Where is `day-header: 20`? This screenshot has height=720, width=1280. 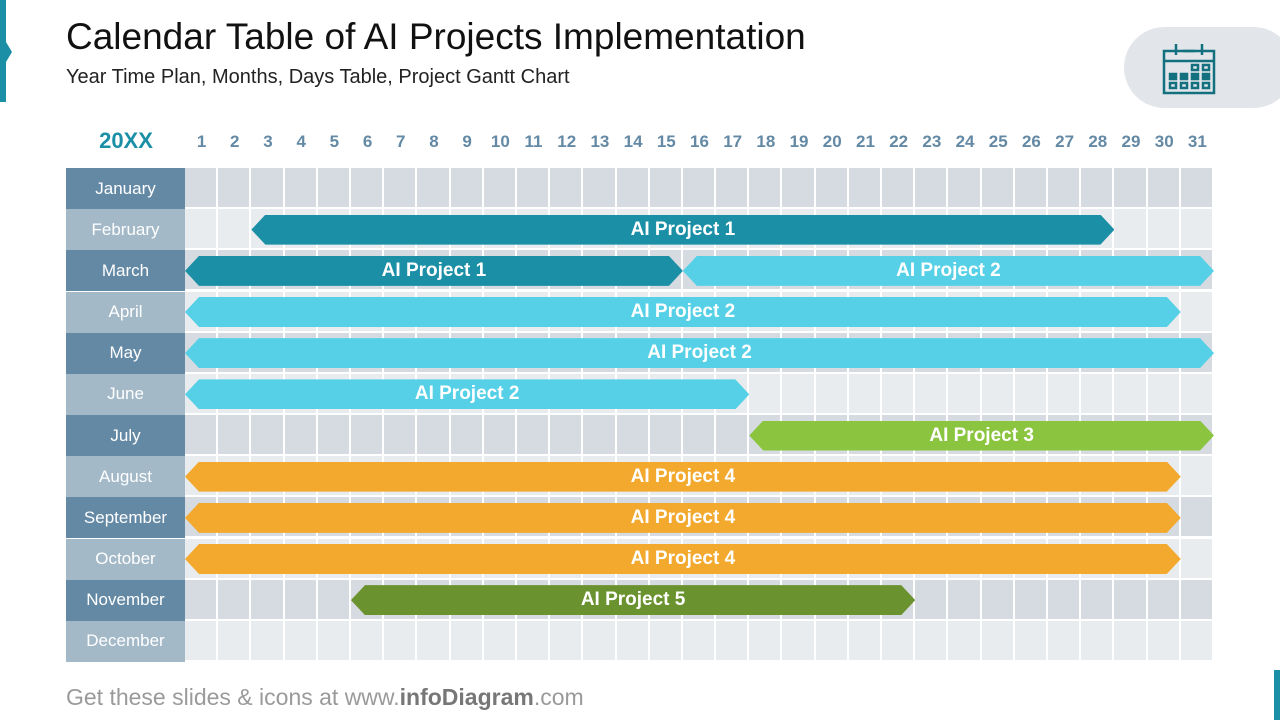
day-header: 20 is located at coordinates (832, 141).